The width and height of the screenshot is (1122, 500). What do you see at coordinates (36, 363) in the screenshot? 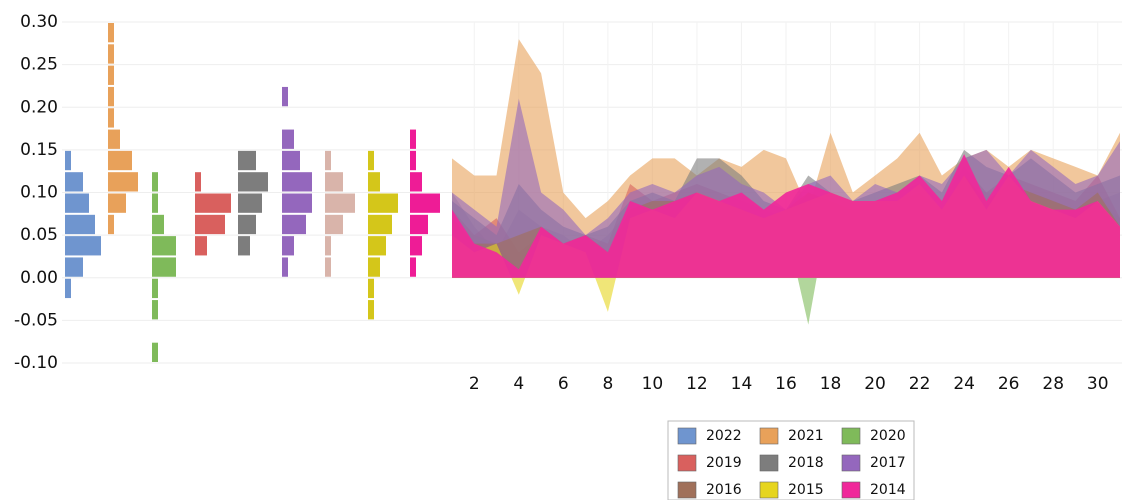
I see `y-tick-label: -0.10` at bounding box center [36, 363].